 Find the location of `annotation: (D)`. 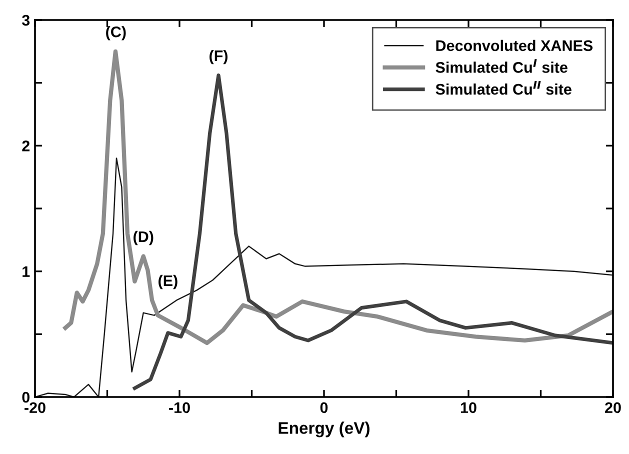

annotation: (D) is located at coordinates (144, 238).